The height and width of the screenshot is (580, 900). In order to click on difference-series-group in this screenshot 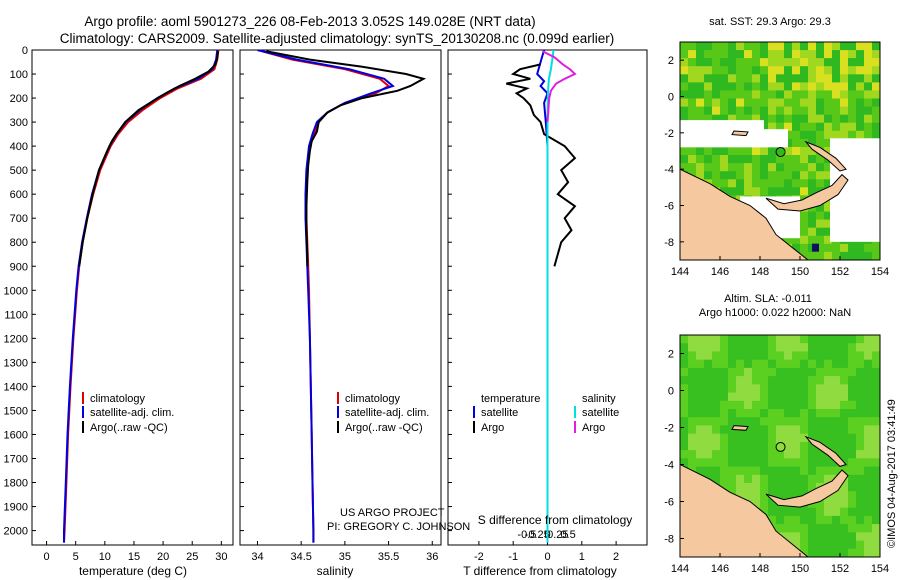, I will do `click(541, 296)`.